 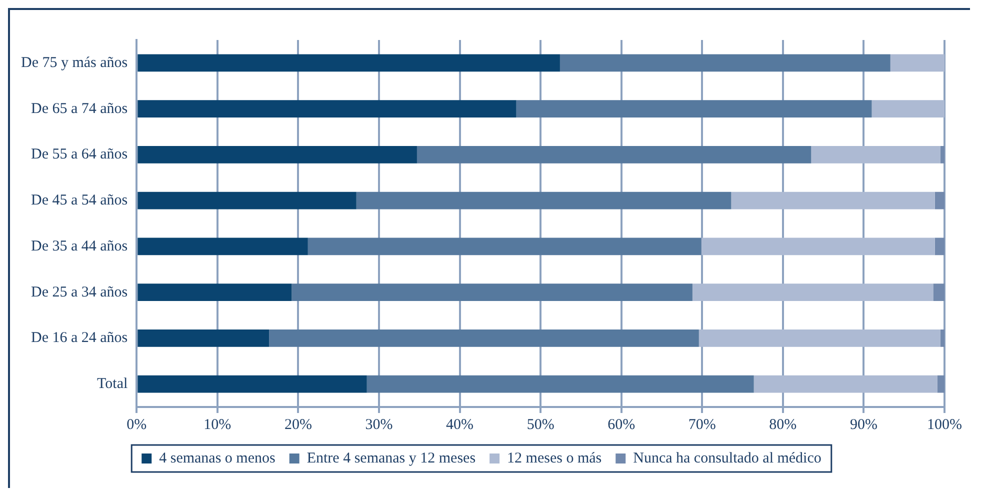 I want to click on x-tick-label: 60%, so click(x=622, y=424).